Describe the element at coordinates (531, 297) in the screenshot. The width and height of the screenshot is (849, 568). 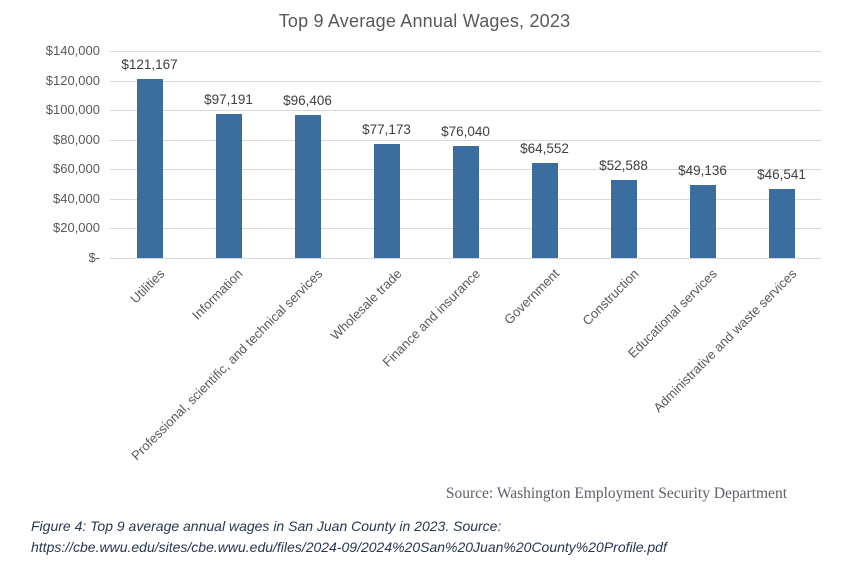
I see `x-axis-category-label: Government` at that location.